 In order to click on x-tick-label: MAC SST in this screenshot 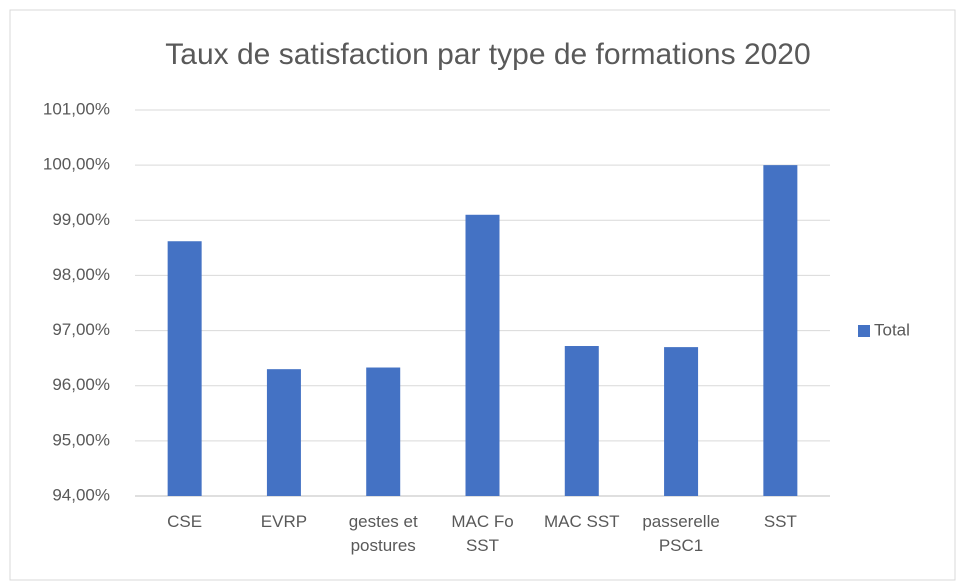, I will do `click(582, 521)`.